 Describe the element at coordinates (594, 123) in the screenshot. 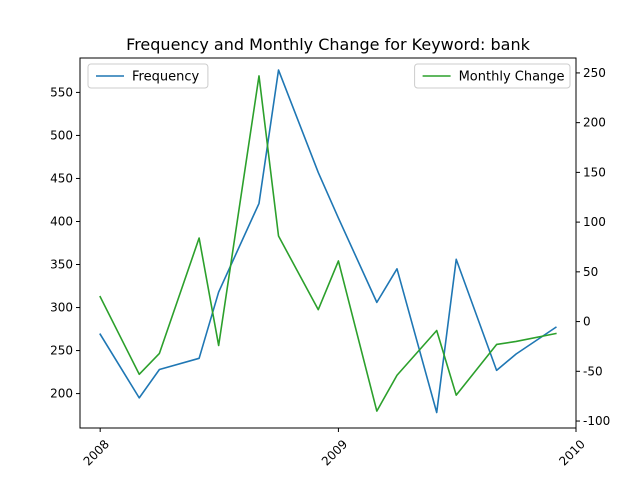

I see `y-right-tick-label: 200` at that location.